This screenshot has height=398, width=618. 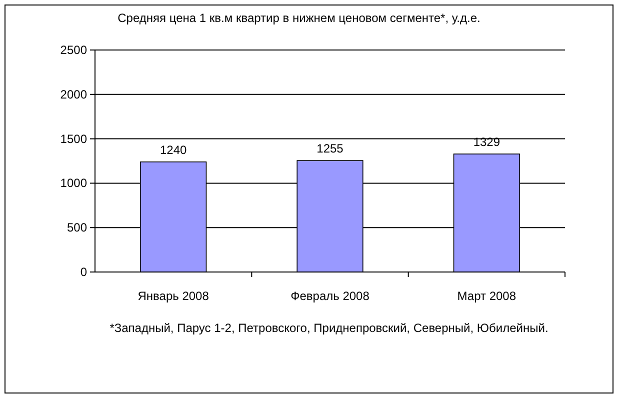 What do you see at coordinates (329, 328) in the screenshot?
I see `text: *Западный, Парус 1-2, Петровского, Приднепровский, Северный, Юбилейный.` at bounding box center [329, 328].